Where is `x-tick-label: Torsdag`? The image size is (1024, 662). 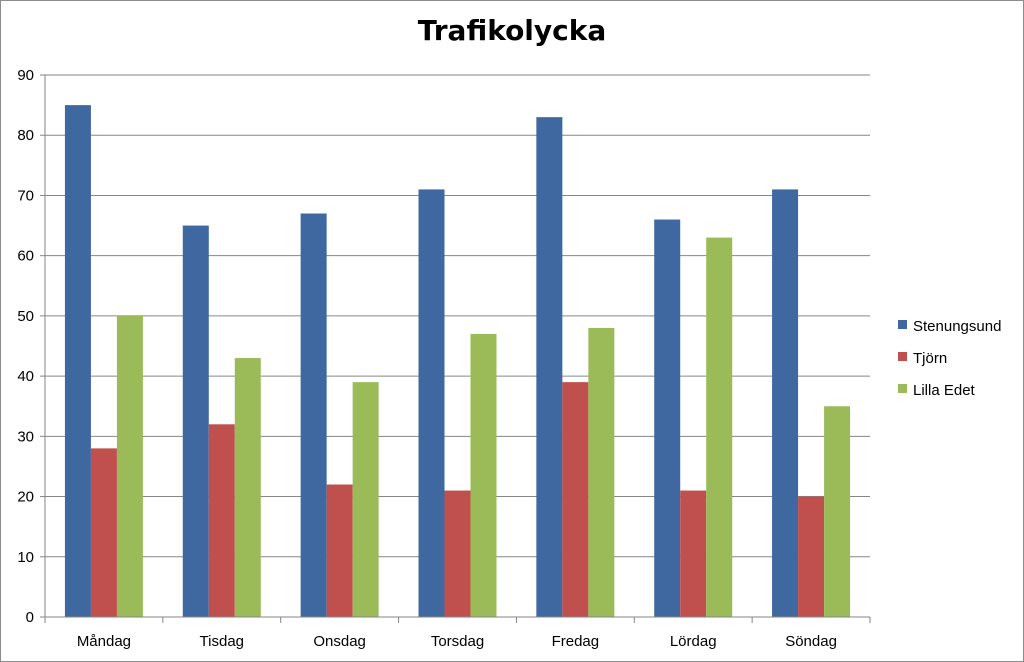
x-tick-label: Torsdag is located at coordinates (457, 641).